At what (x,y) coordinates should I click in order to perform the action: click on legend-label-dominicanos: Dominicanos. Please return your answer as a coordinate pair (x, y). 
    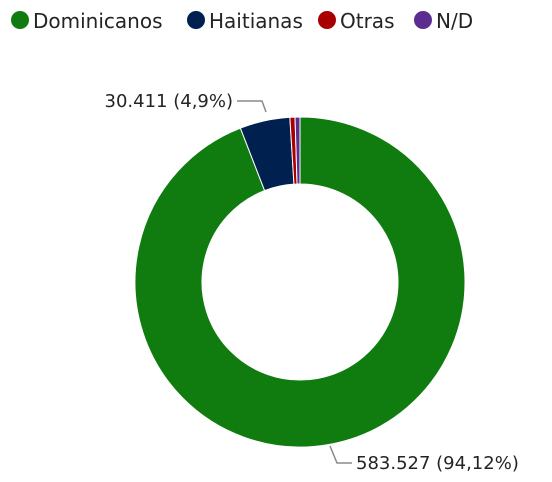
    Looking at the image, I should click on (98, 21).